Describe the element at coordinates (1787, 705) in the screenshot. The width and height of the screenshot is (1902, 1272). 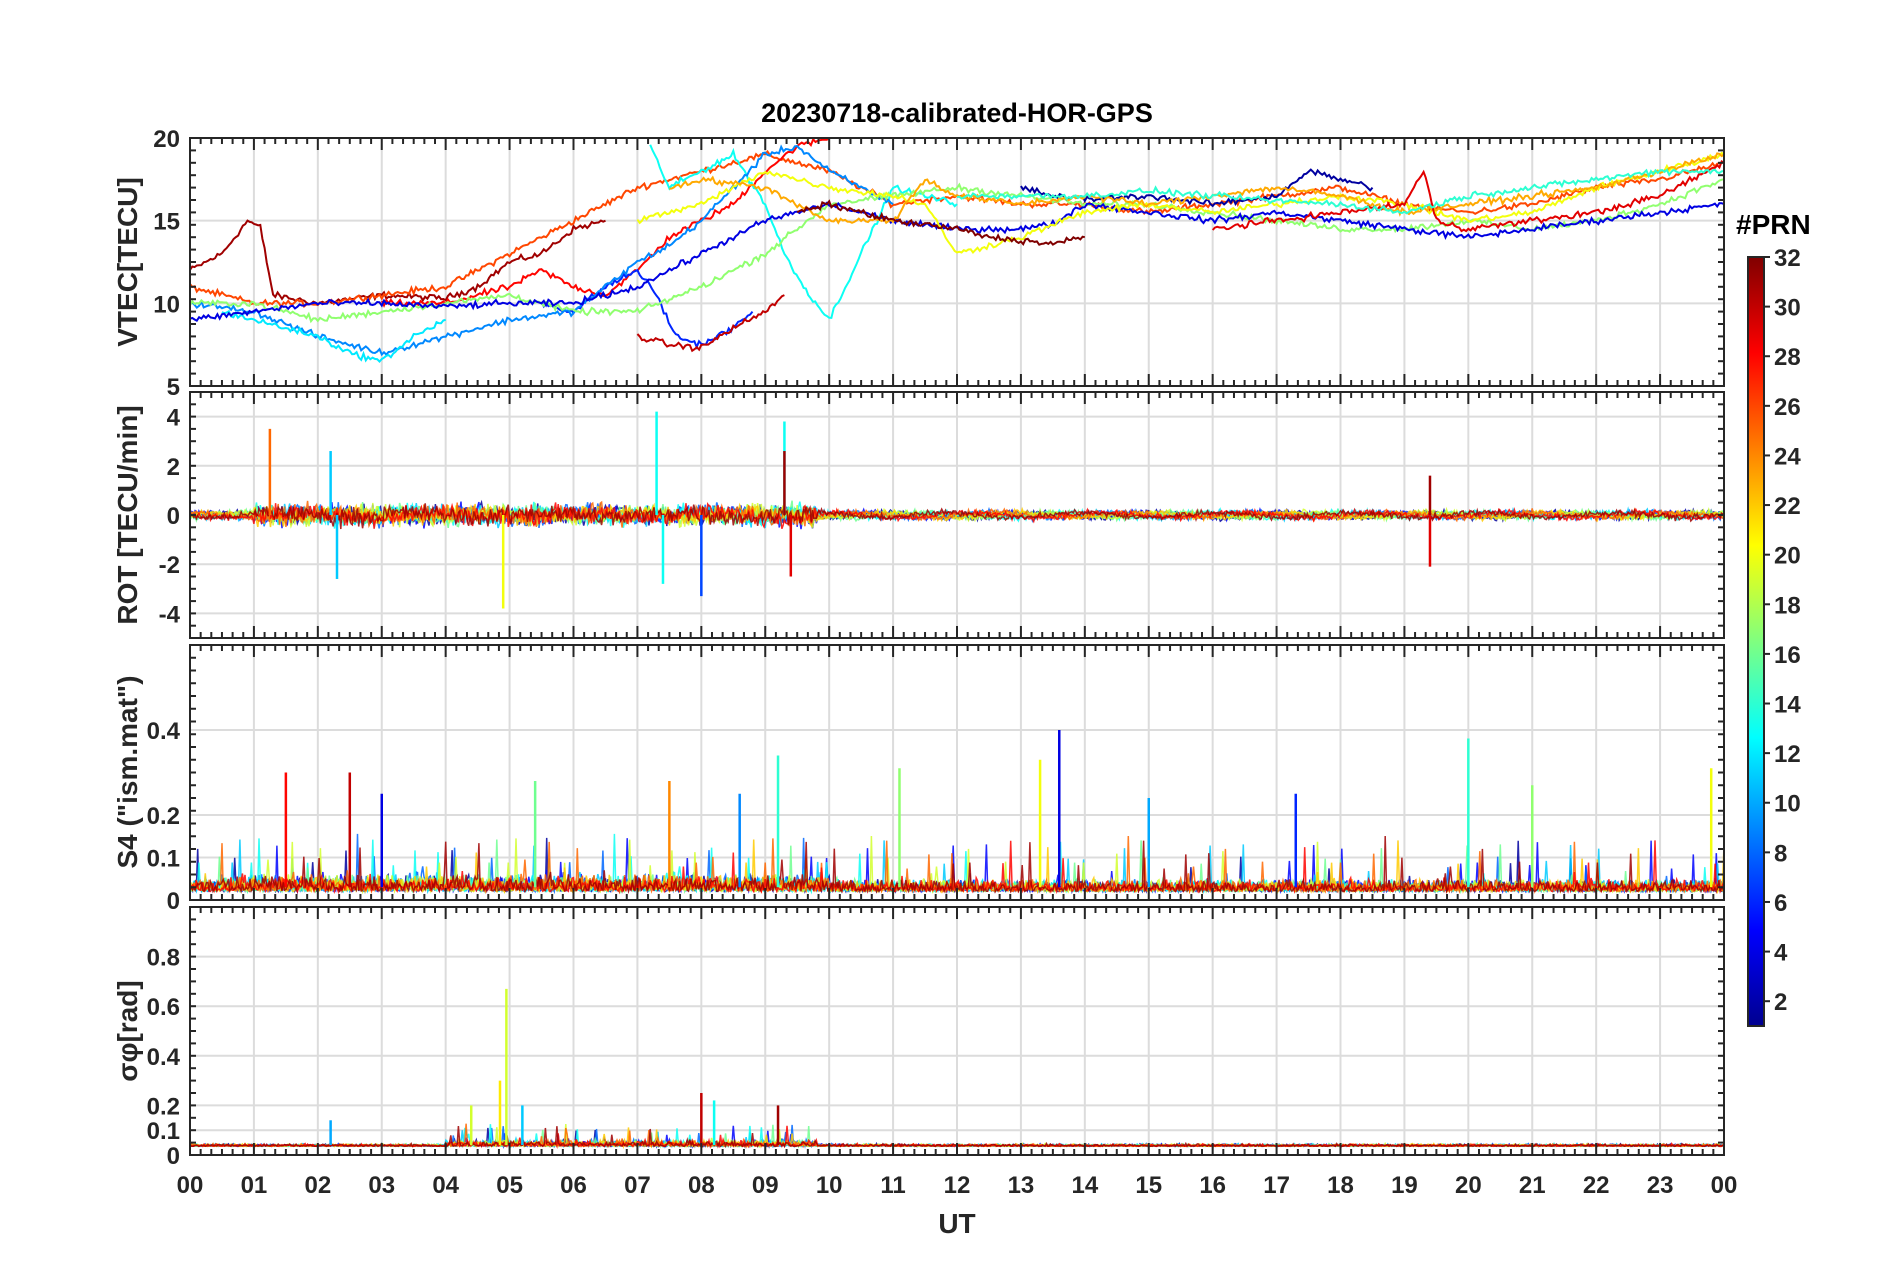
I see `colorbar-tick-label: 14` at that location.